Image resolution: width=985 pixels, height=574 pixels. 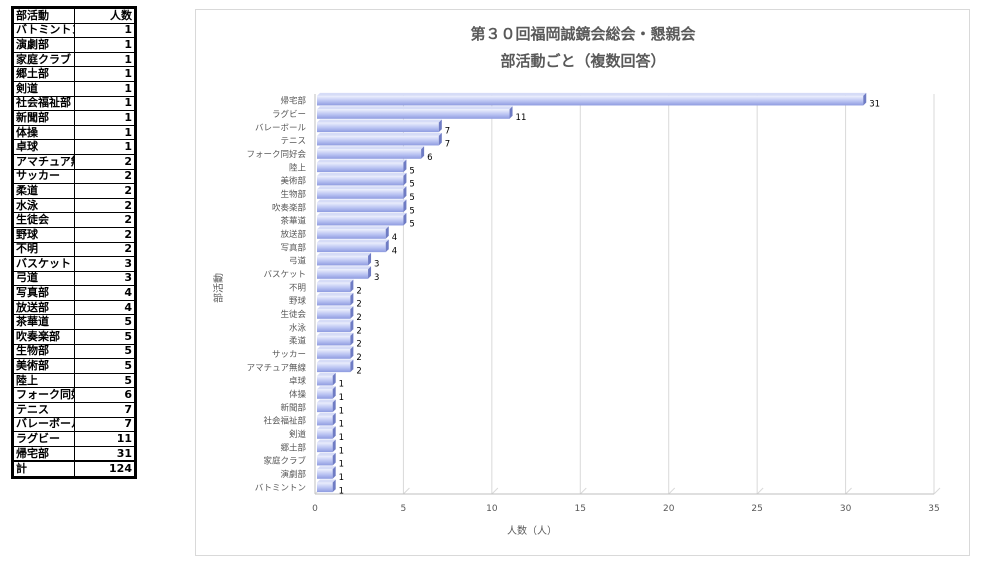 What do you see at coordinates (298, 301) in the screenshot?
I see `category-label: 野球` at bounding box center [298, 301].